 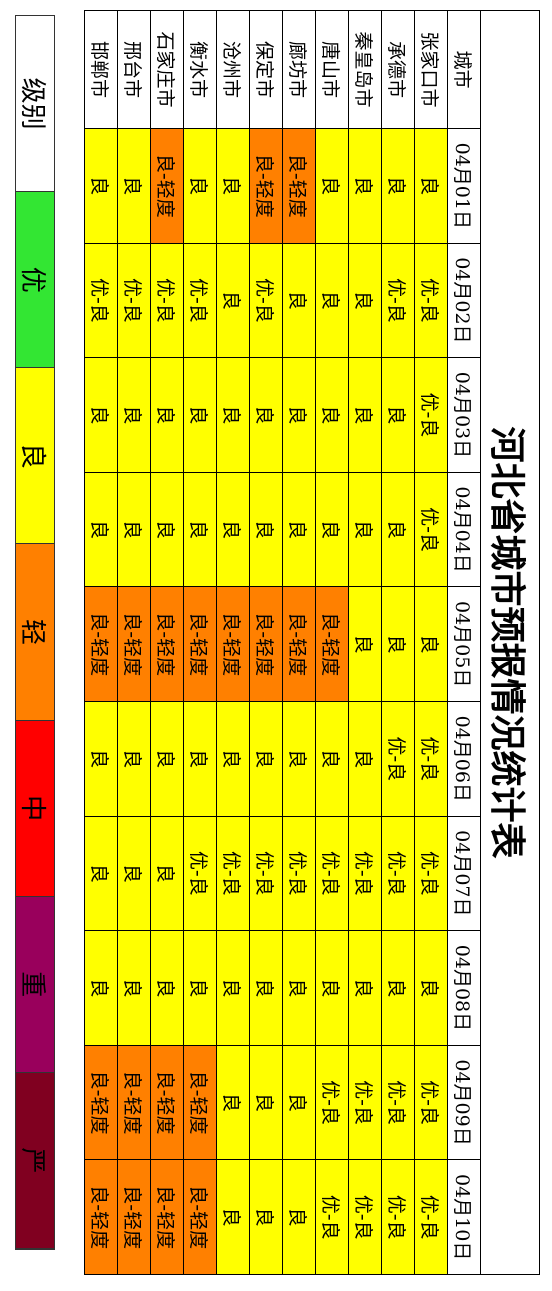 I want to click on table-row: 承德市良优-良良良良优-良 优-良良优-良 优-良, so click(x=398, y=642).